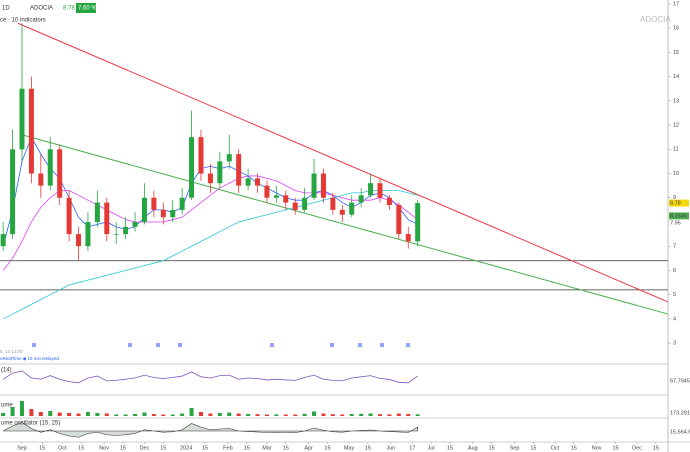  Describe the element at coordinates (11, 351) in the screenshot. I see `time-note: 5, 13 14:00` at that location.